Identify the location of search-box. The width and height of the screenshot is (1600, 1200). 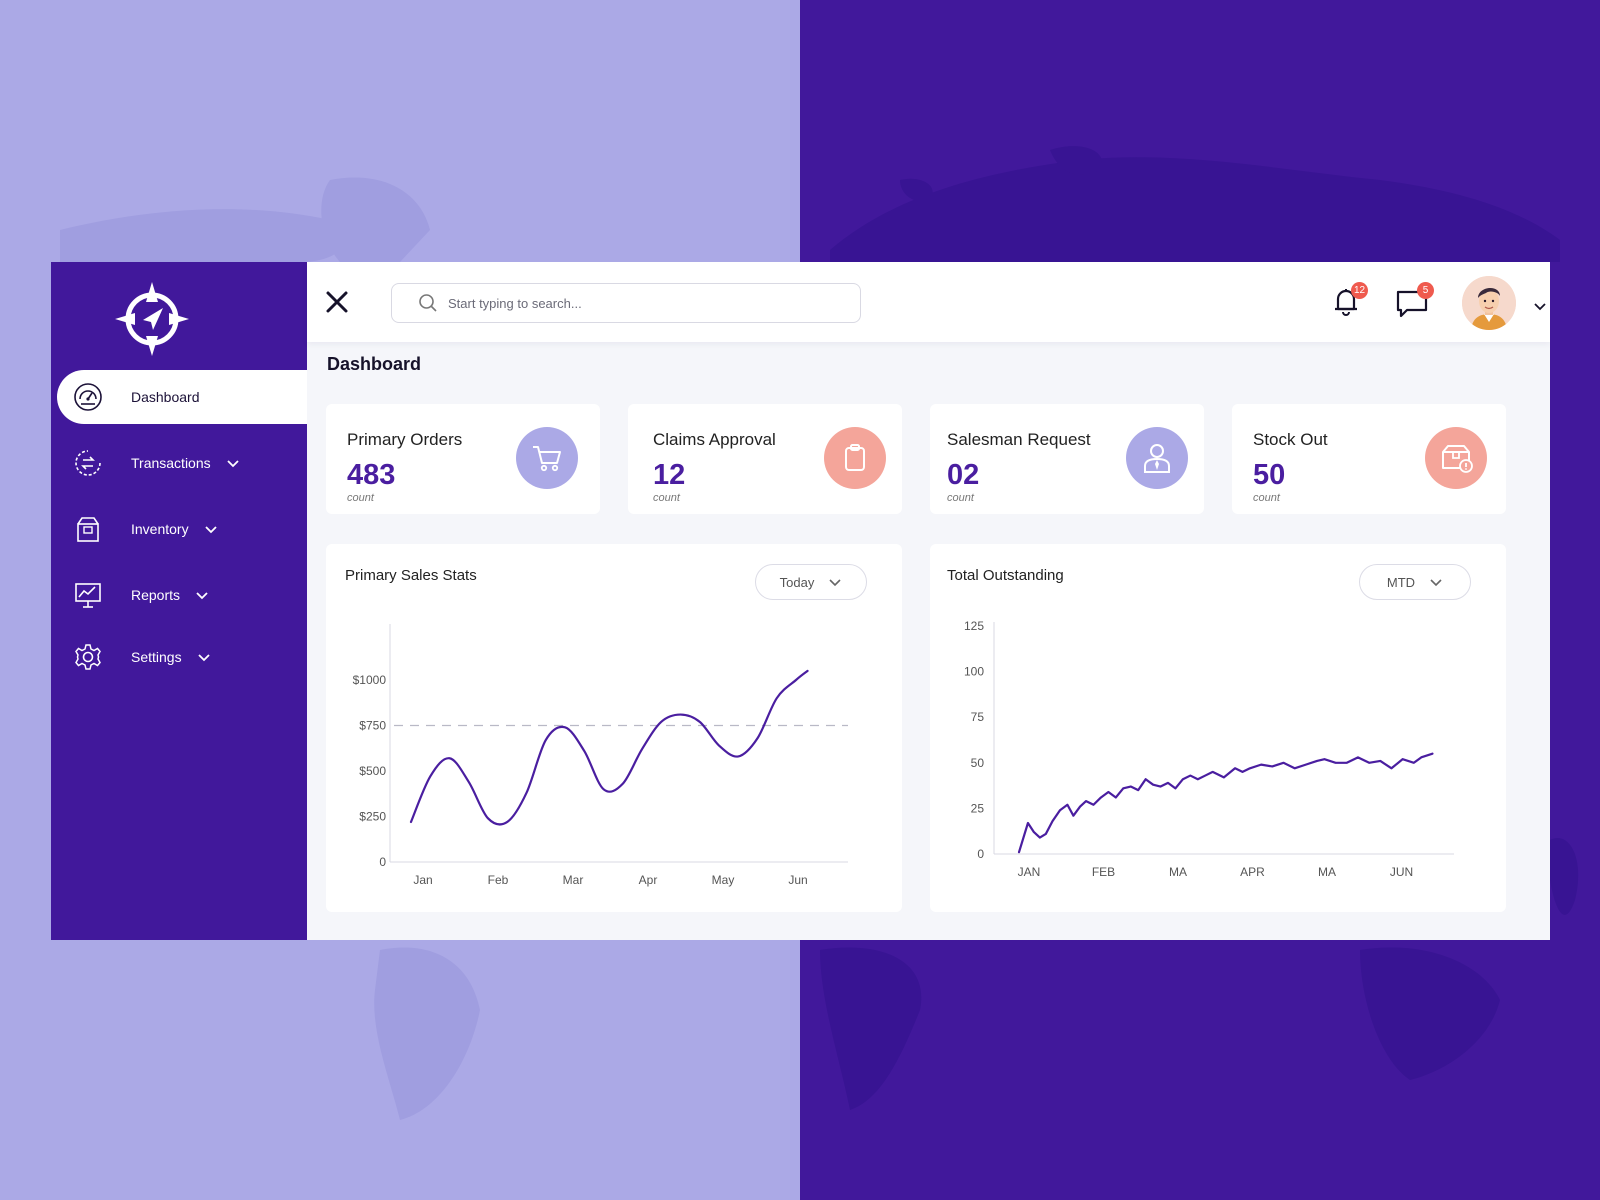
(626, 303).